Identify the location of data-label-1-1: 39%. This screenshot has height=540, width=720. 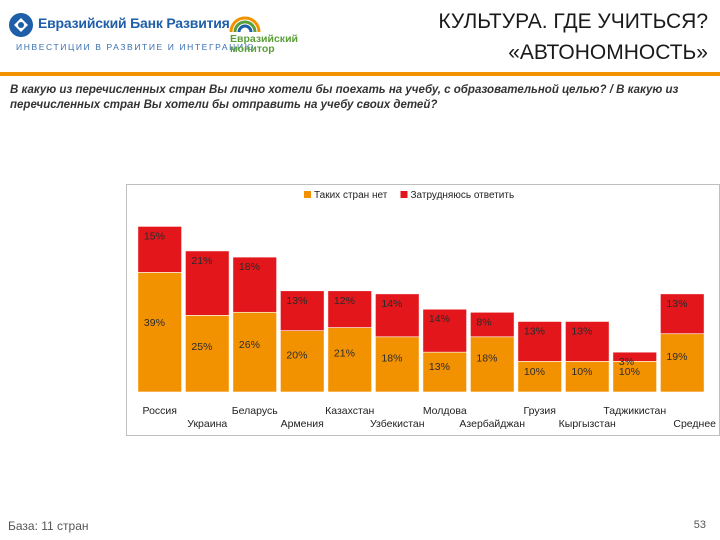
(154, 323).